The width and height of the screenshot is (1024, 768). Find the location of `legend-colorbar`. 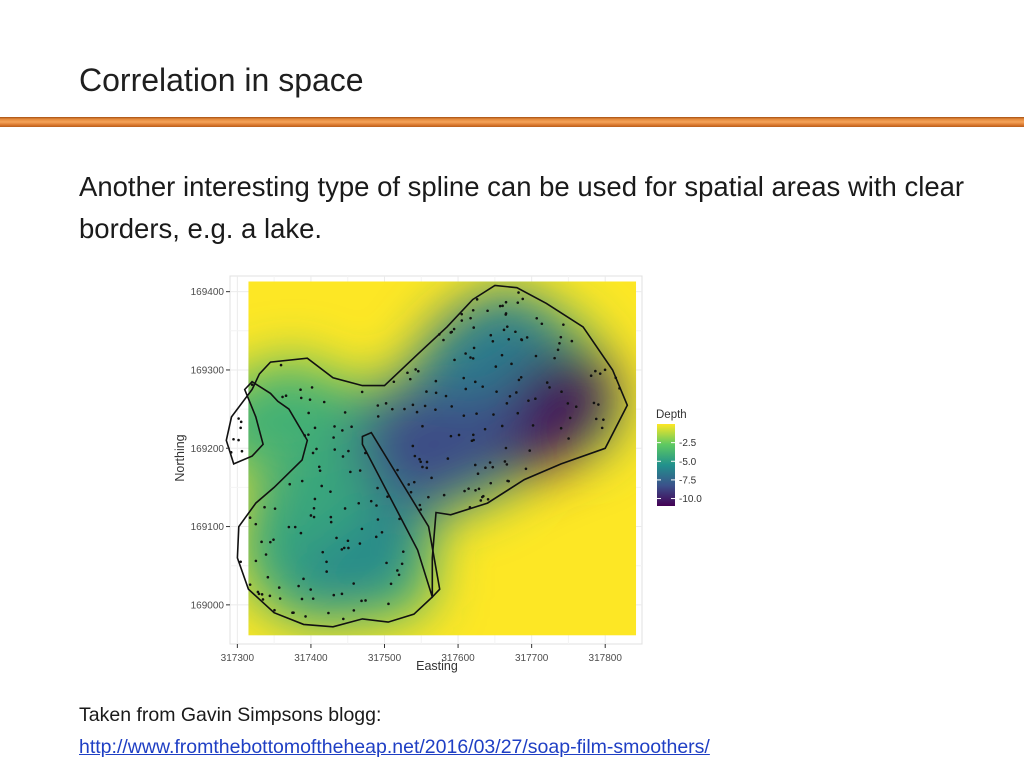

legend-colorbar is located at coordinates (666, 465).